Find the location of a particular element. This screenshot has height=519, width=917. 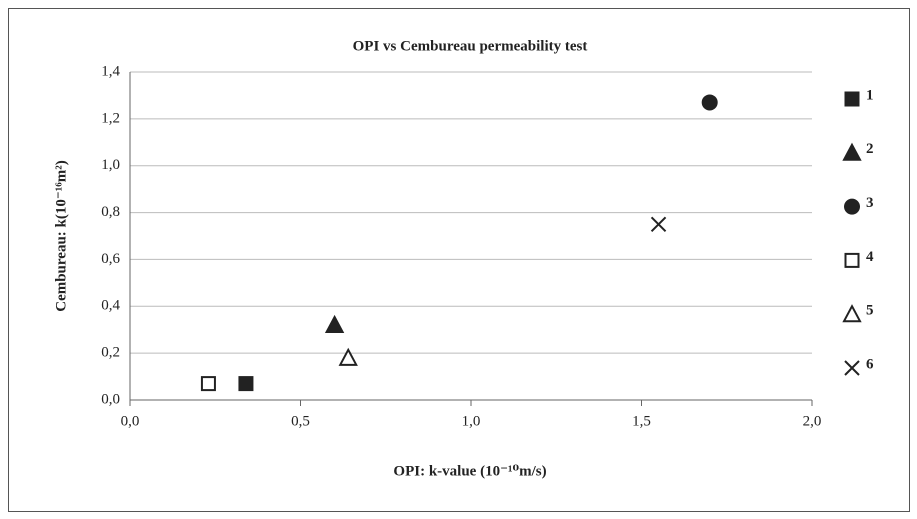

chart-title: OPI vs Cembureau permeability test is located at coordinates (470, 46).